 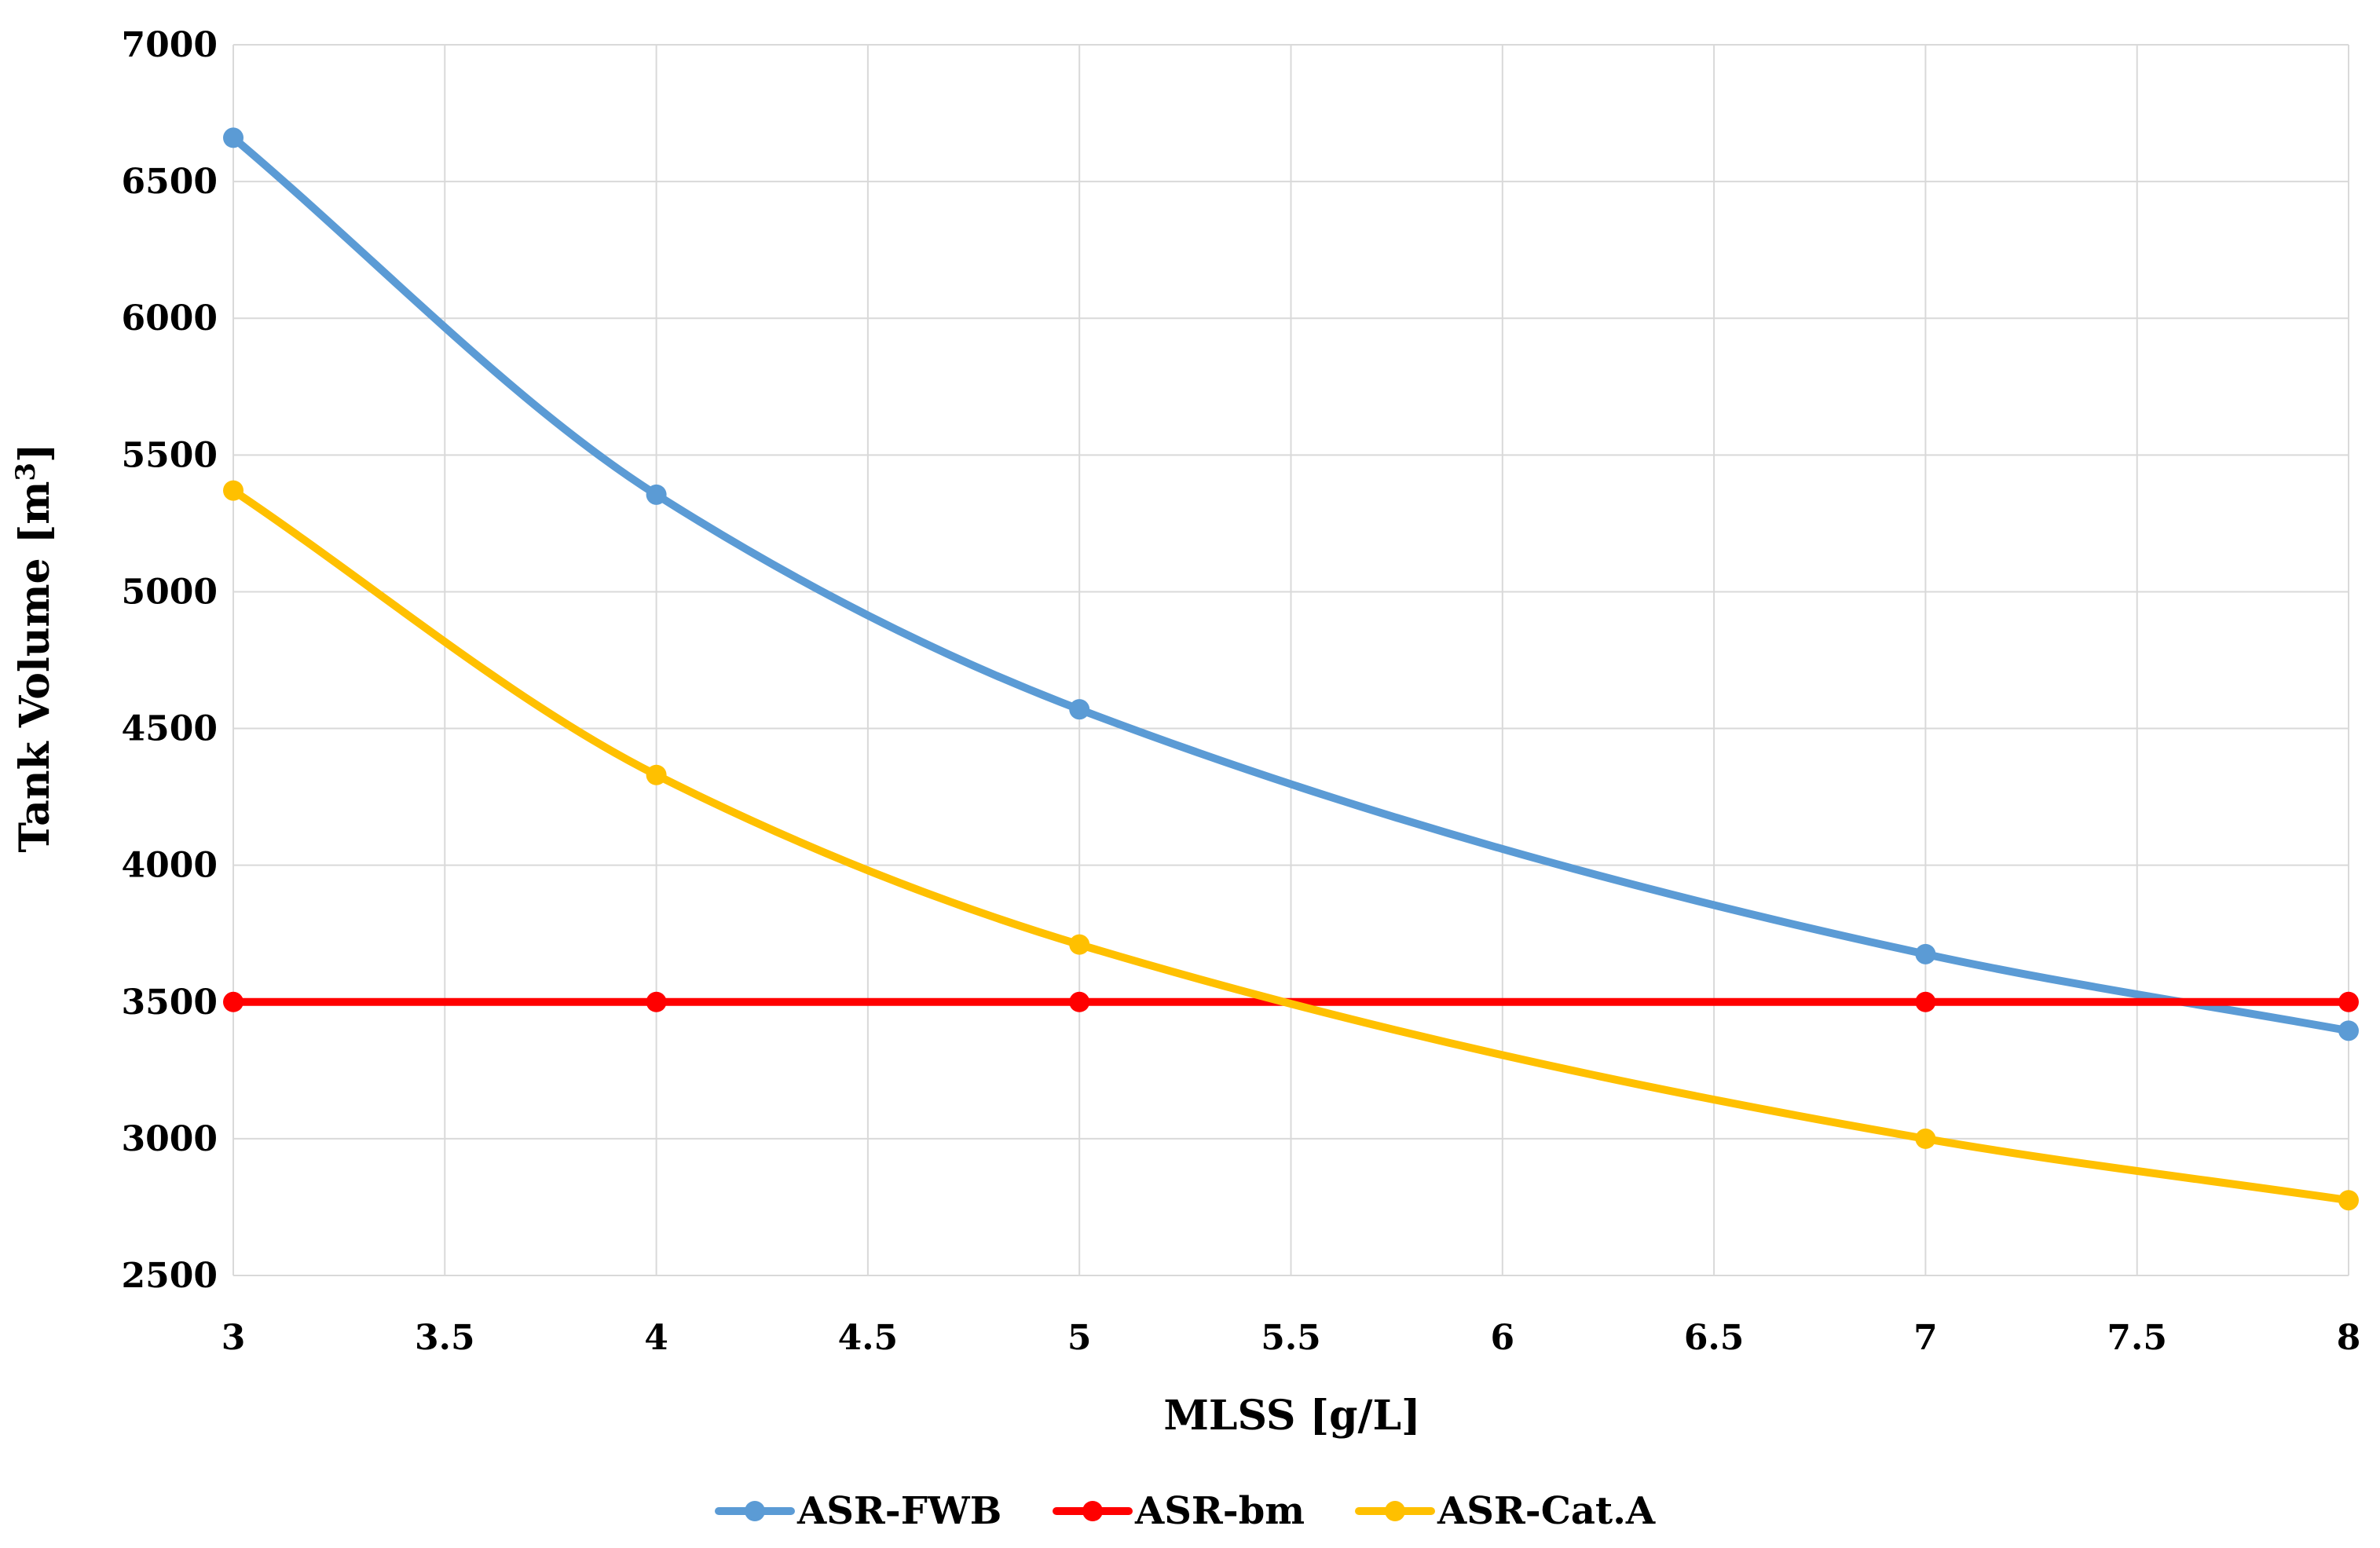 I want to click on y-tick-label: 6000, so click(x=170, y=318).